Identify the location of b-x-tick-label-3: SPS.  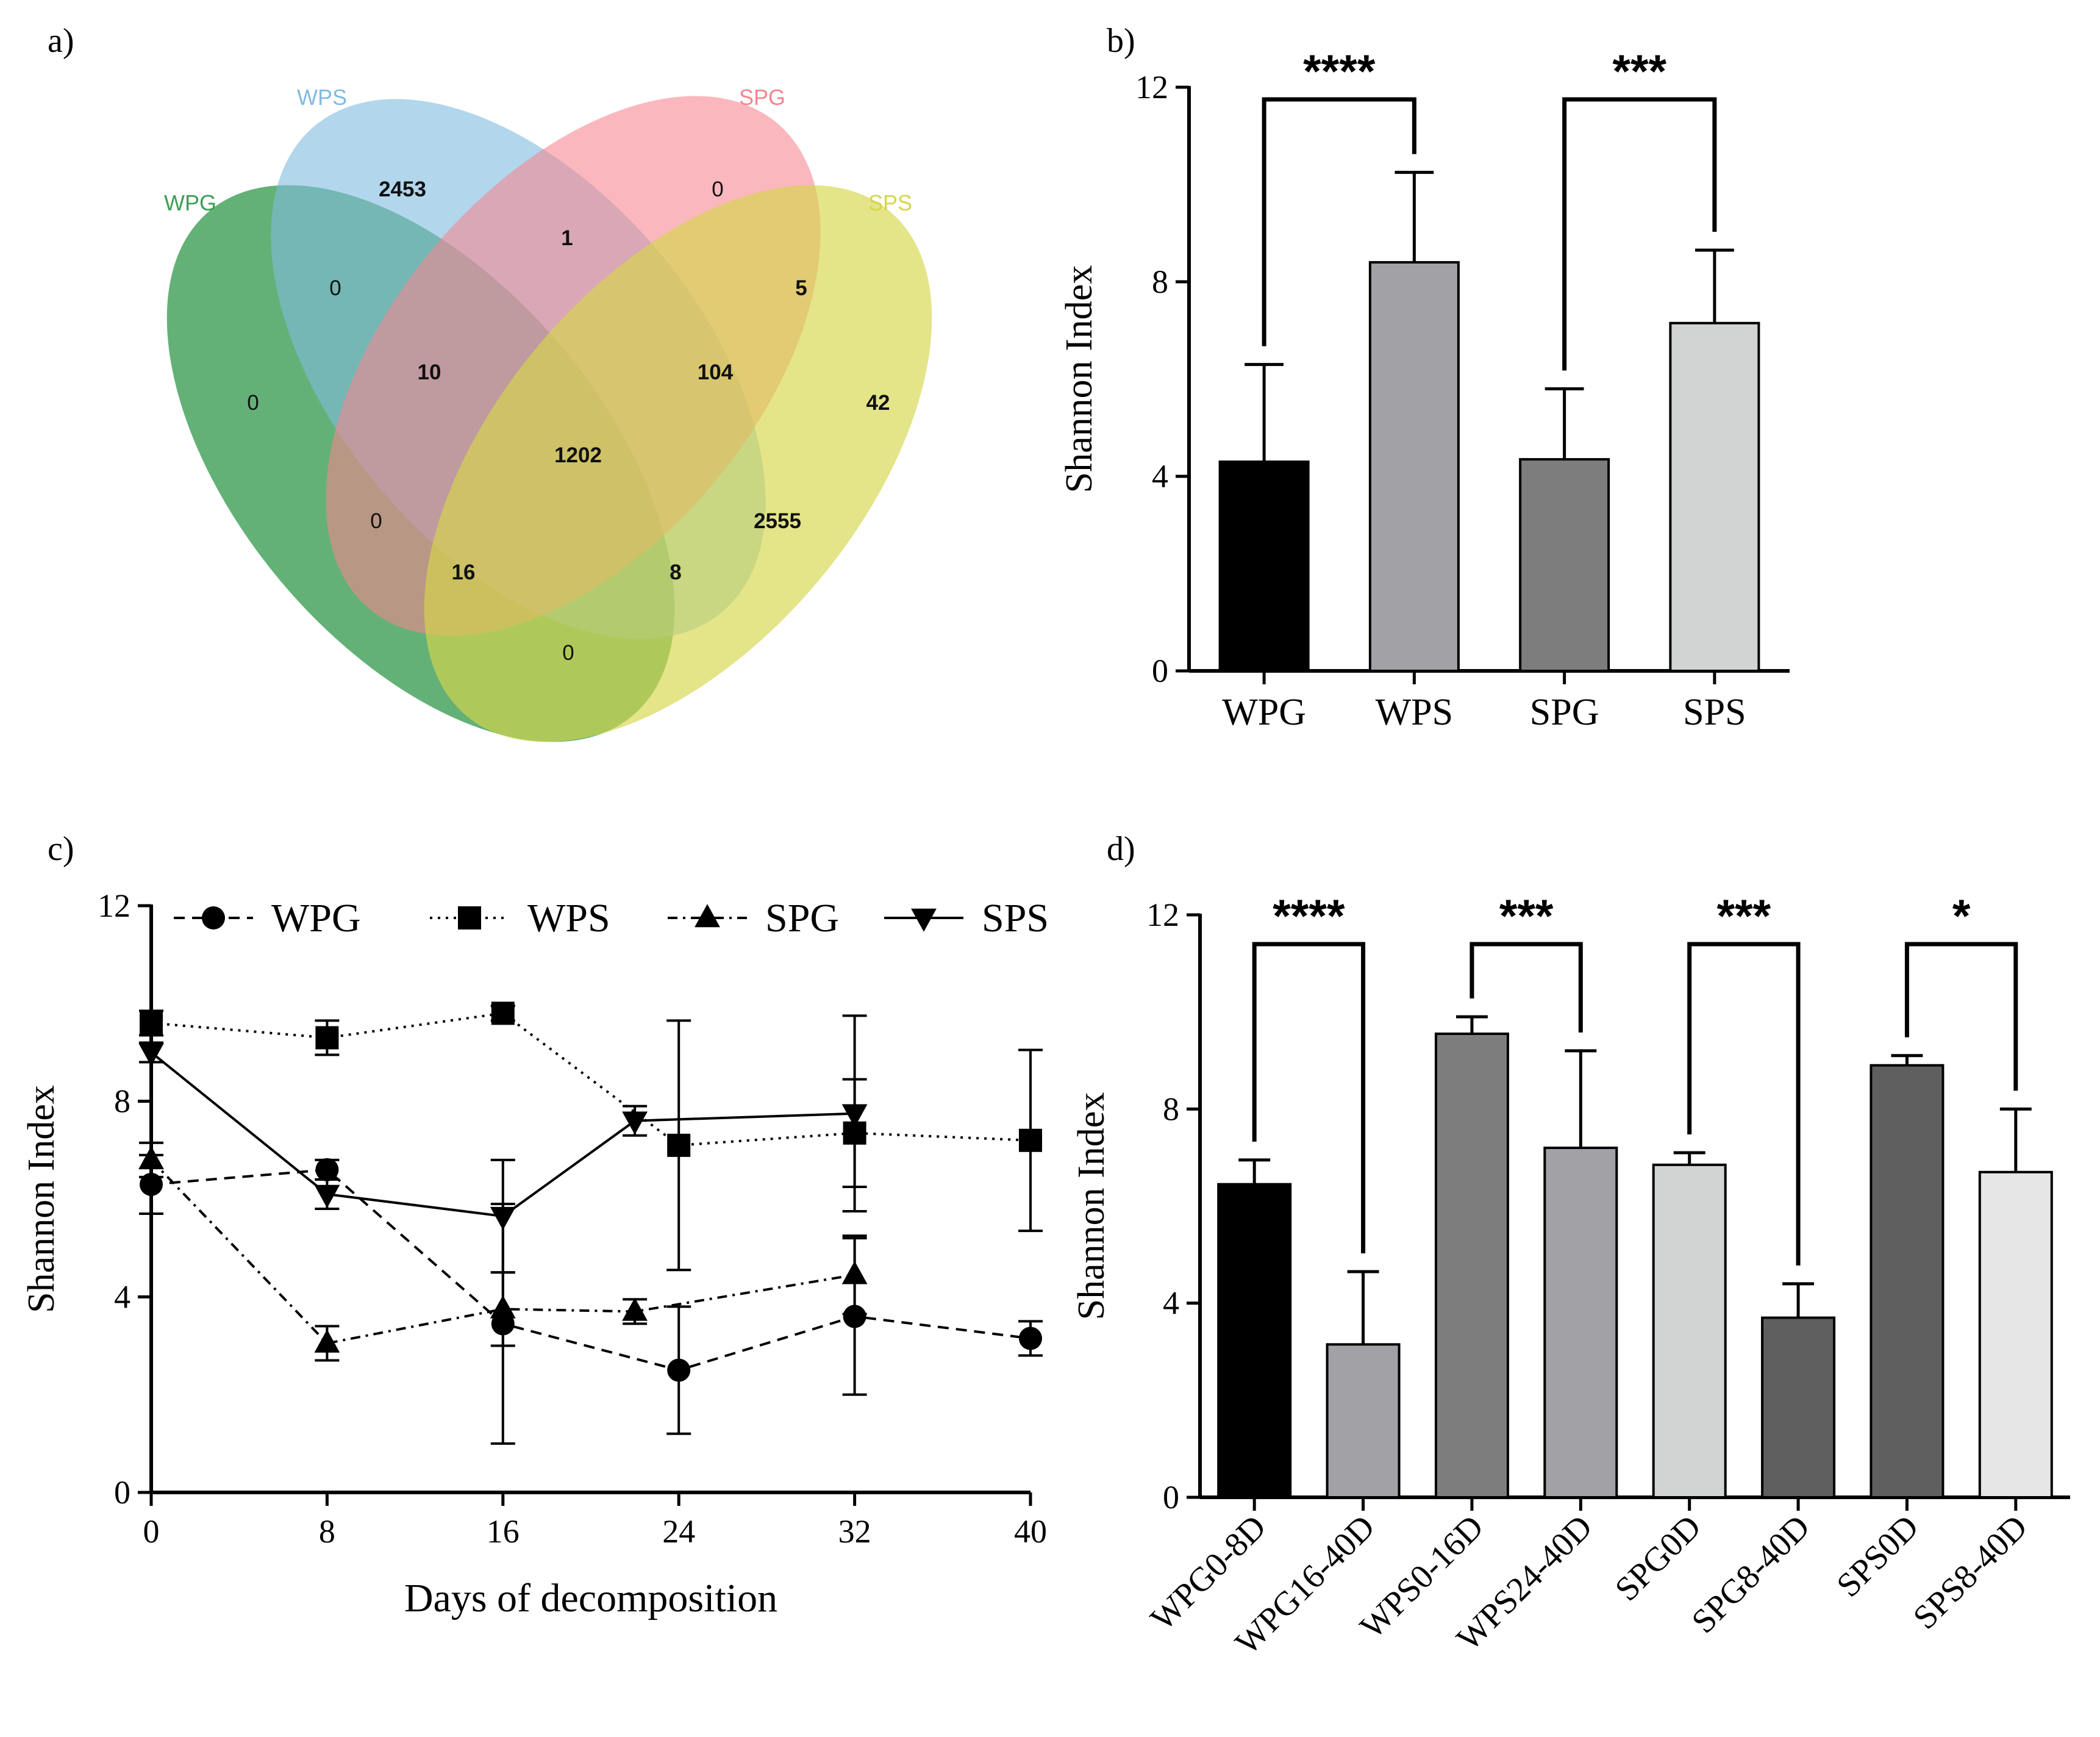
(1714, 712).